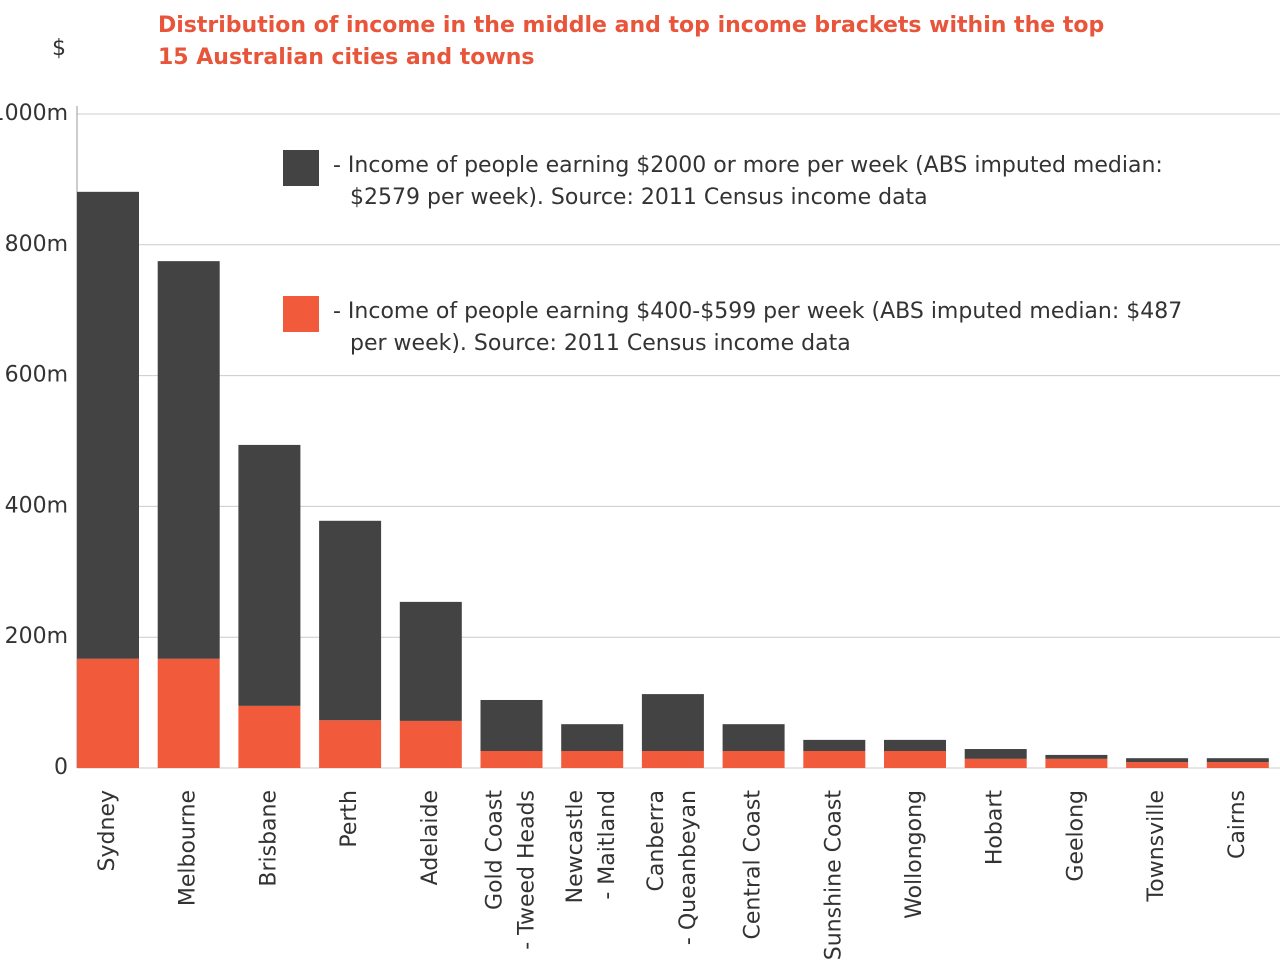 Image resolution: width=1280 pixels, height=976 pixels. Describe the element at coordinates (914, 854) in the screenshot. I see `x-tick-label: Wollongong` at that location.